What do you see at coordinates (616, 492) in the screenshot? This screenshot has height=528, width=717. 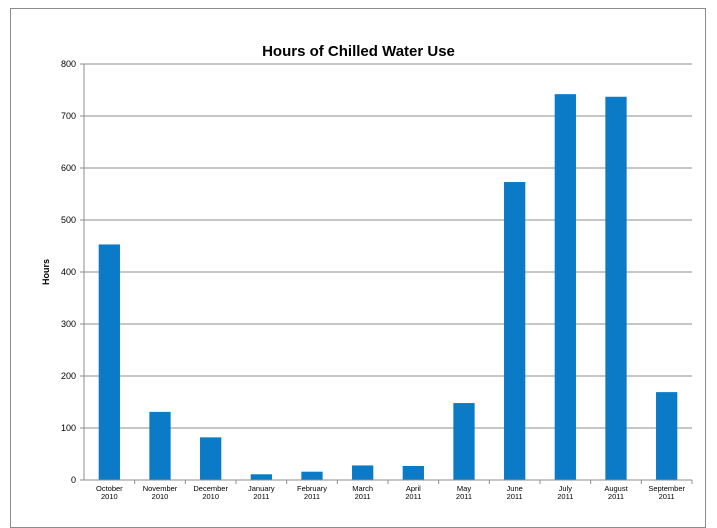 I see `x-category-label: August 2011` at bounding box center [616, 492].